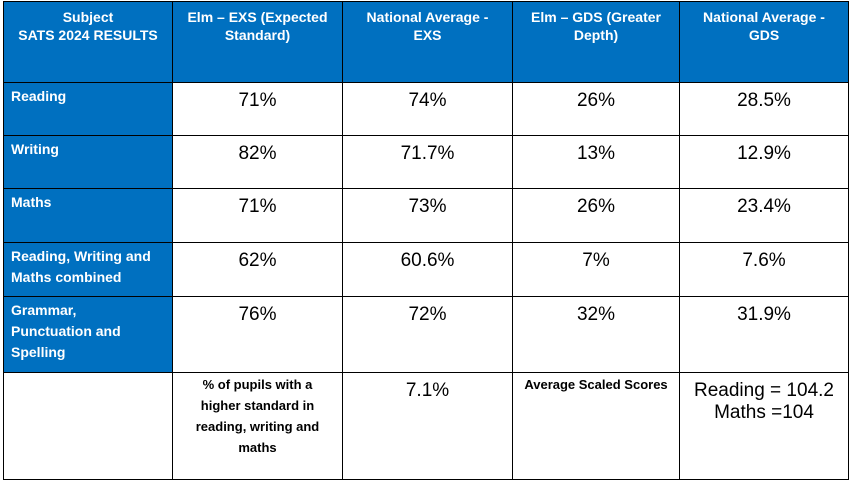  I want to click on footer-empty-cell, so click(88, 426).